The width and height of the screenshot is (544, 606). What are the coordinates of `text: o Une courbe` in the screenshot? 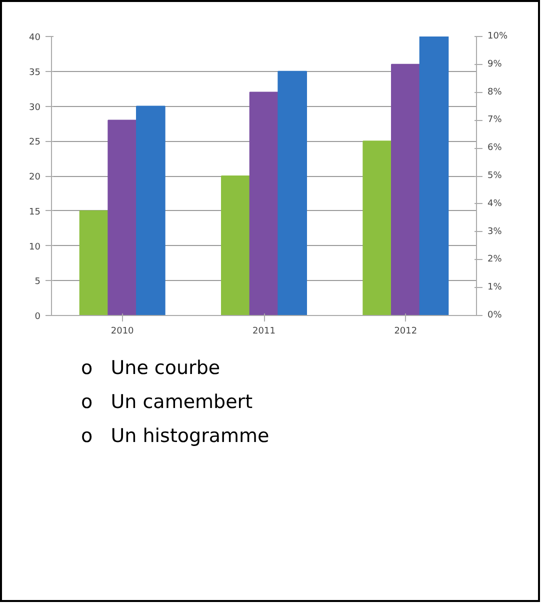 It's located at (151, 368).